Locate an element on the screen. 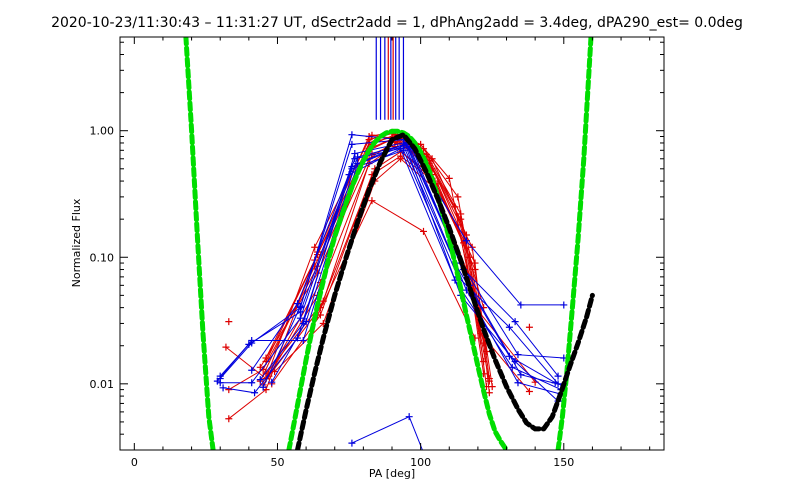  curve-green-right is located at coordinates (574, 243).